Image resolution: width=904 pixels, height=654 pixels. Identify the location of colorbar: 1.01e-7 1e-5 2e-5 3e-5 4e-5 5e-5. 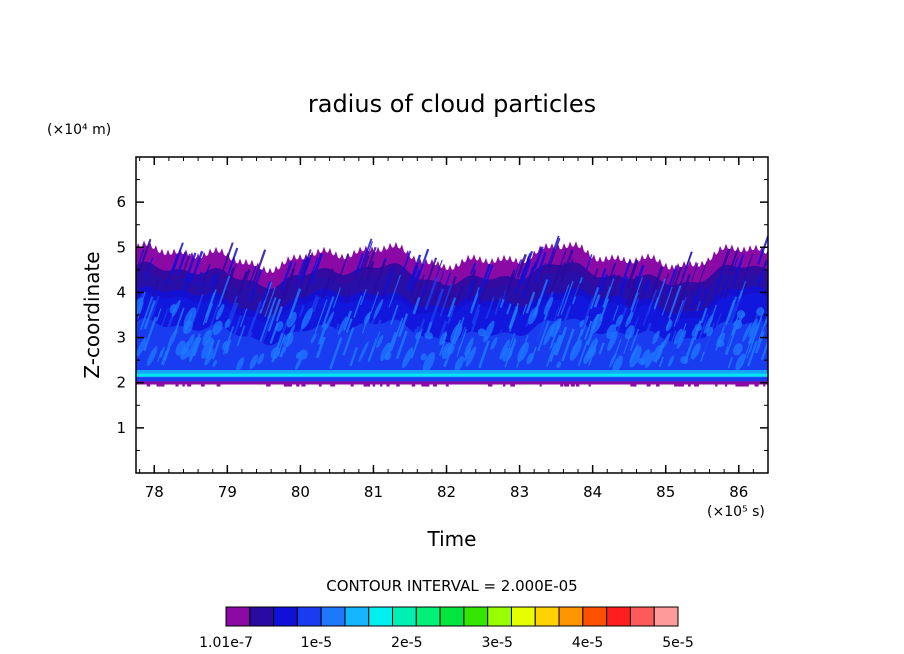
(446, 628).